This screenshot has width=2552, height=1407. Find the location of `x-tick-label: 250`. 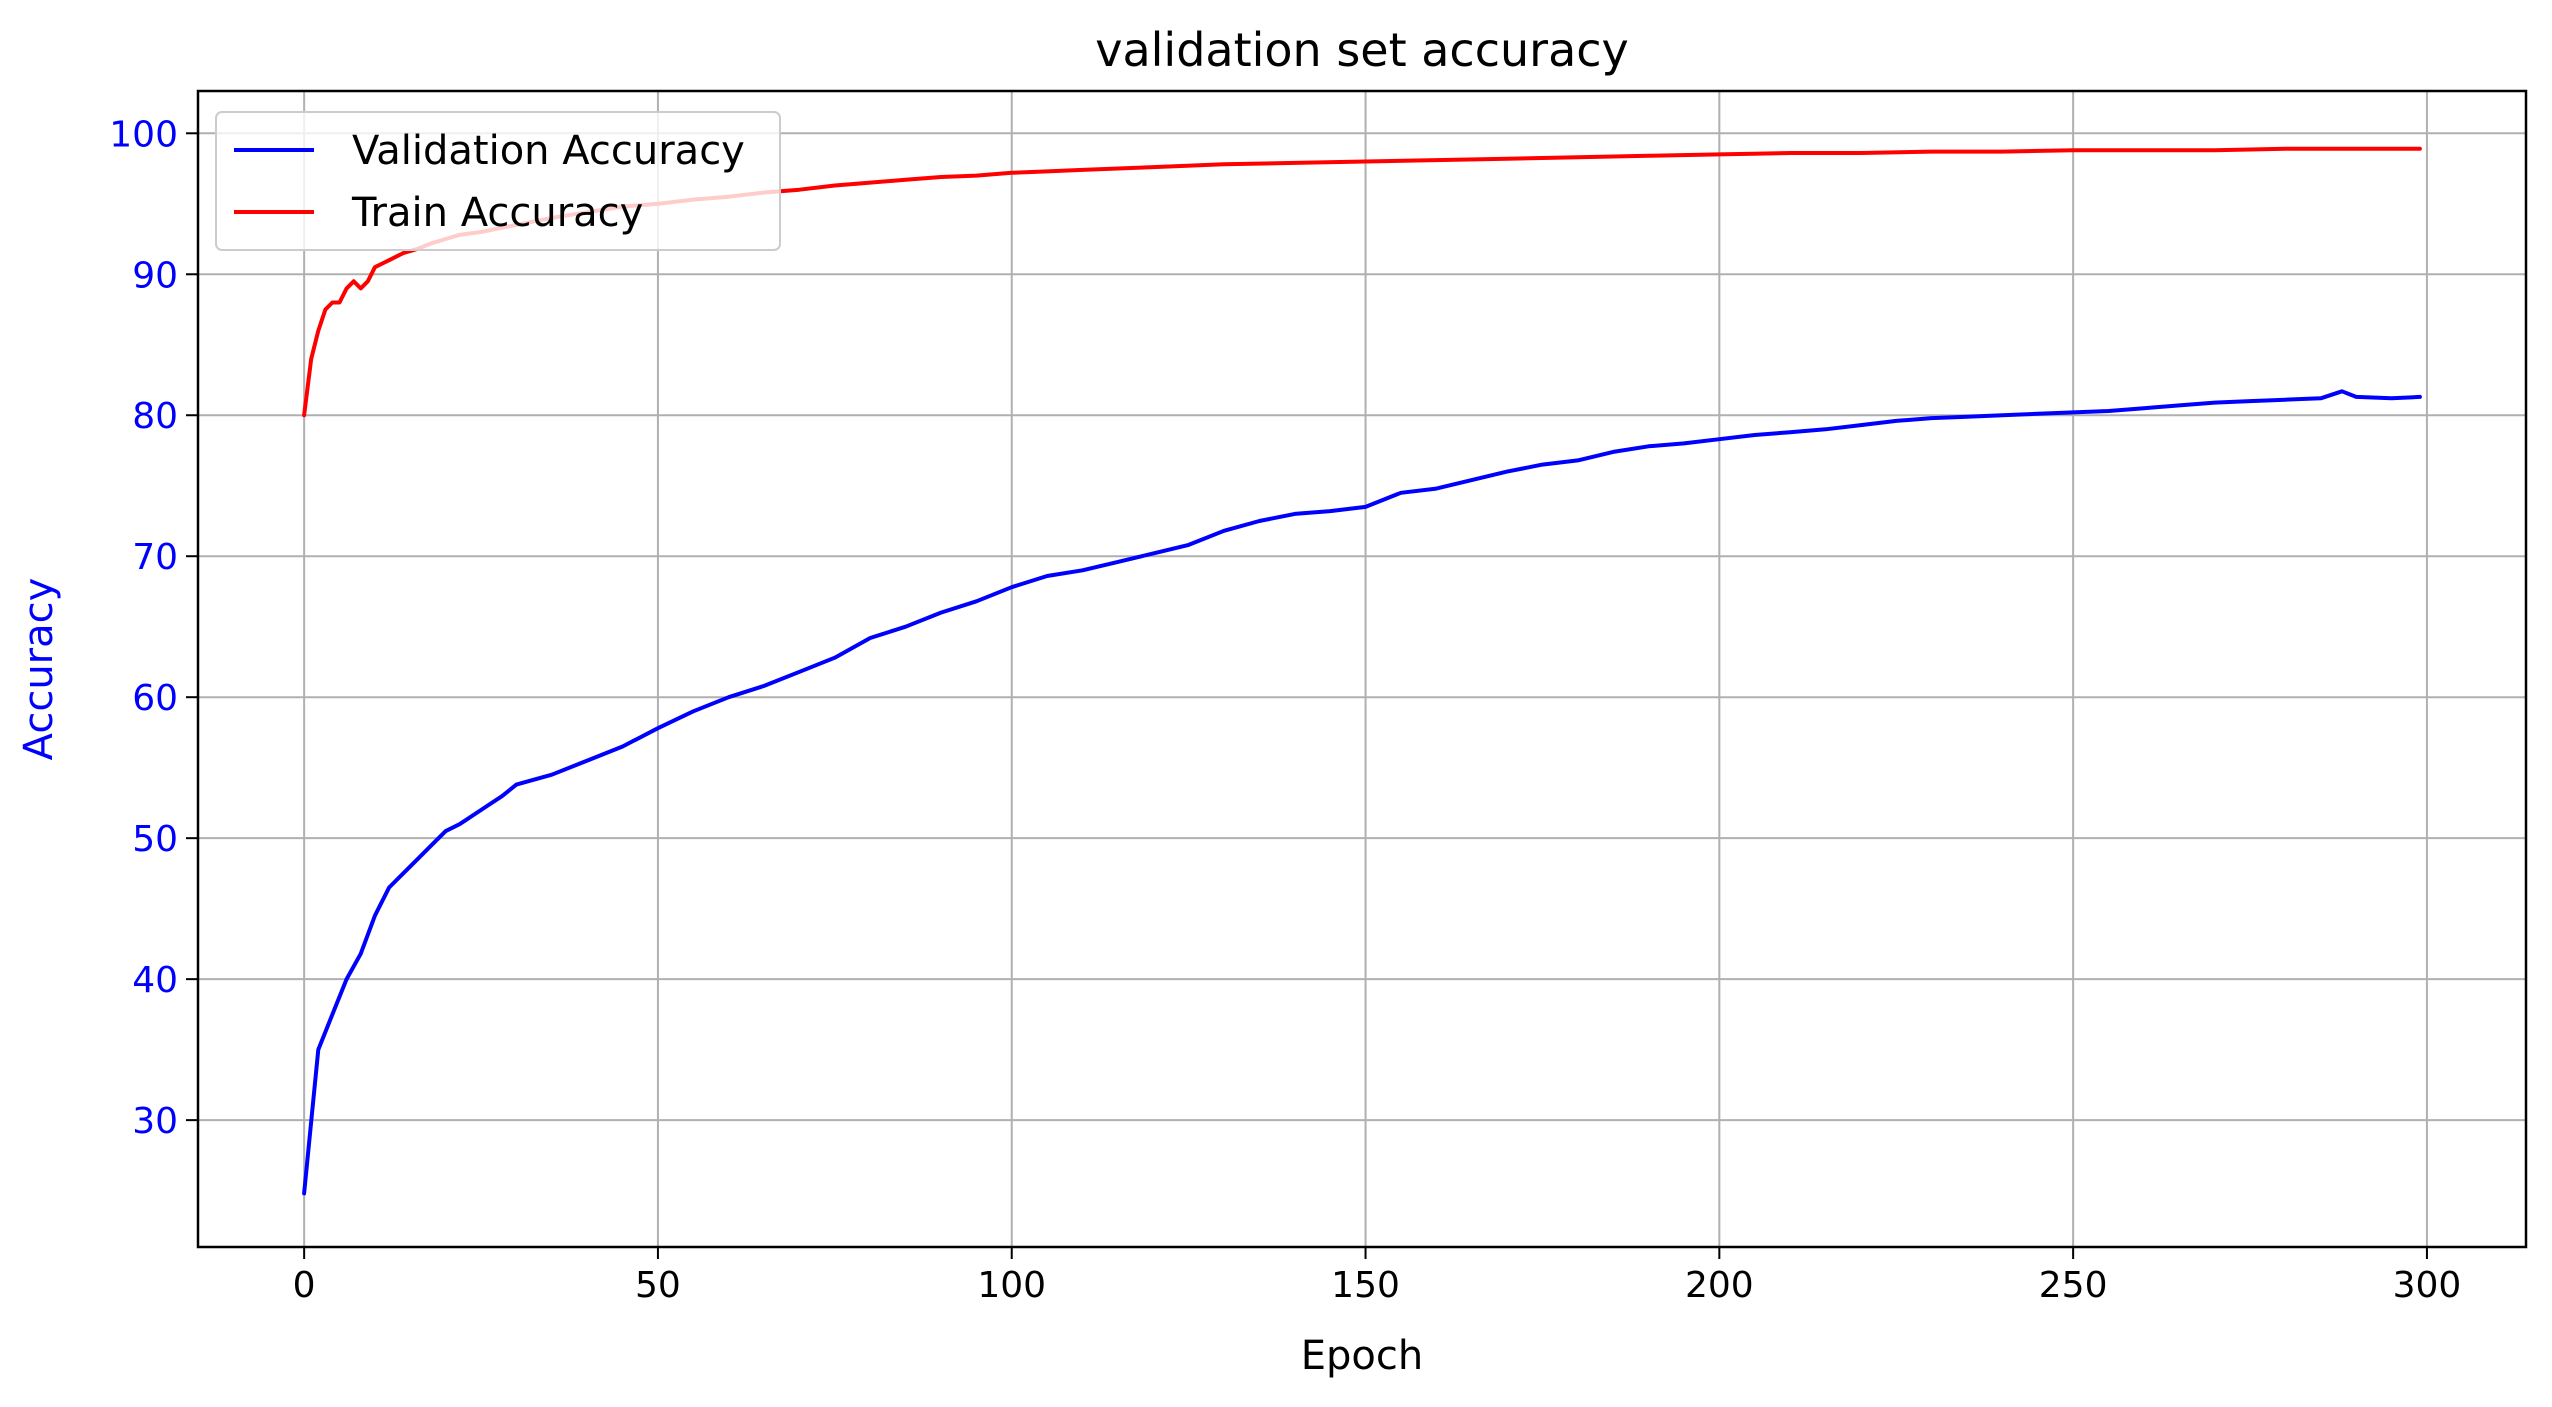

x-tick-label: 250 is located at coordinates (2073, 1285).